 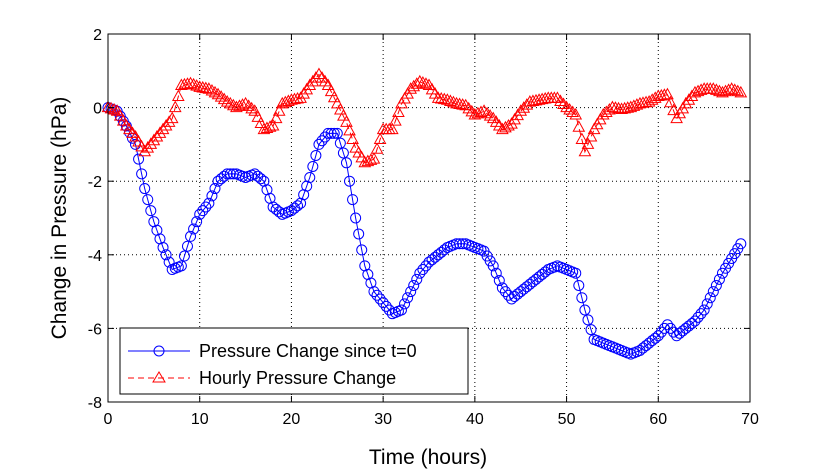 What do you see at coordinates (97, 35) in the screenshot?
I see `y-tick-label: 2` at bounding box center [97, 35].